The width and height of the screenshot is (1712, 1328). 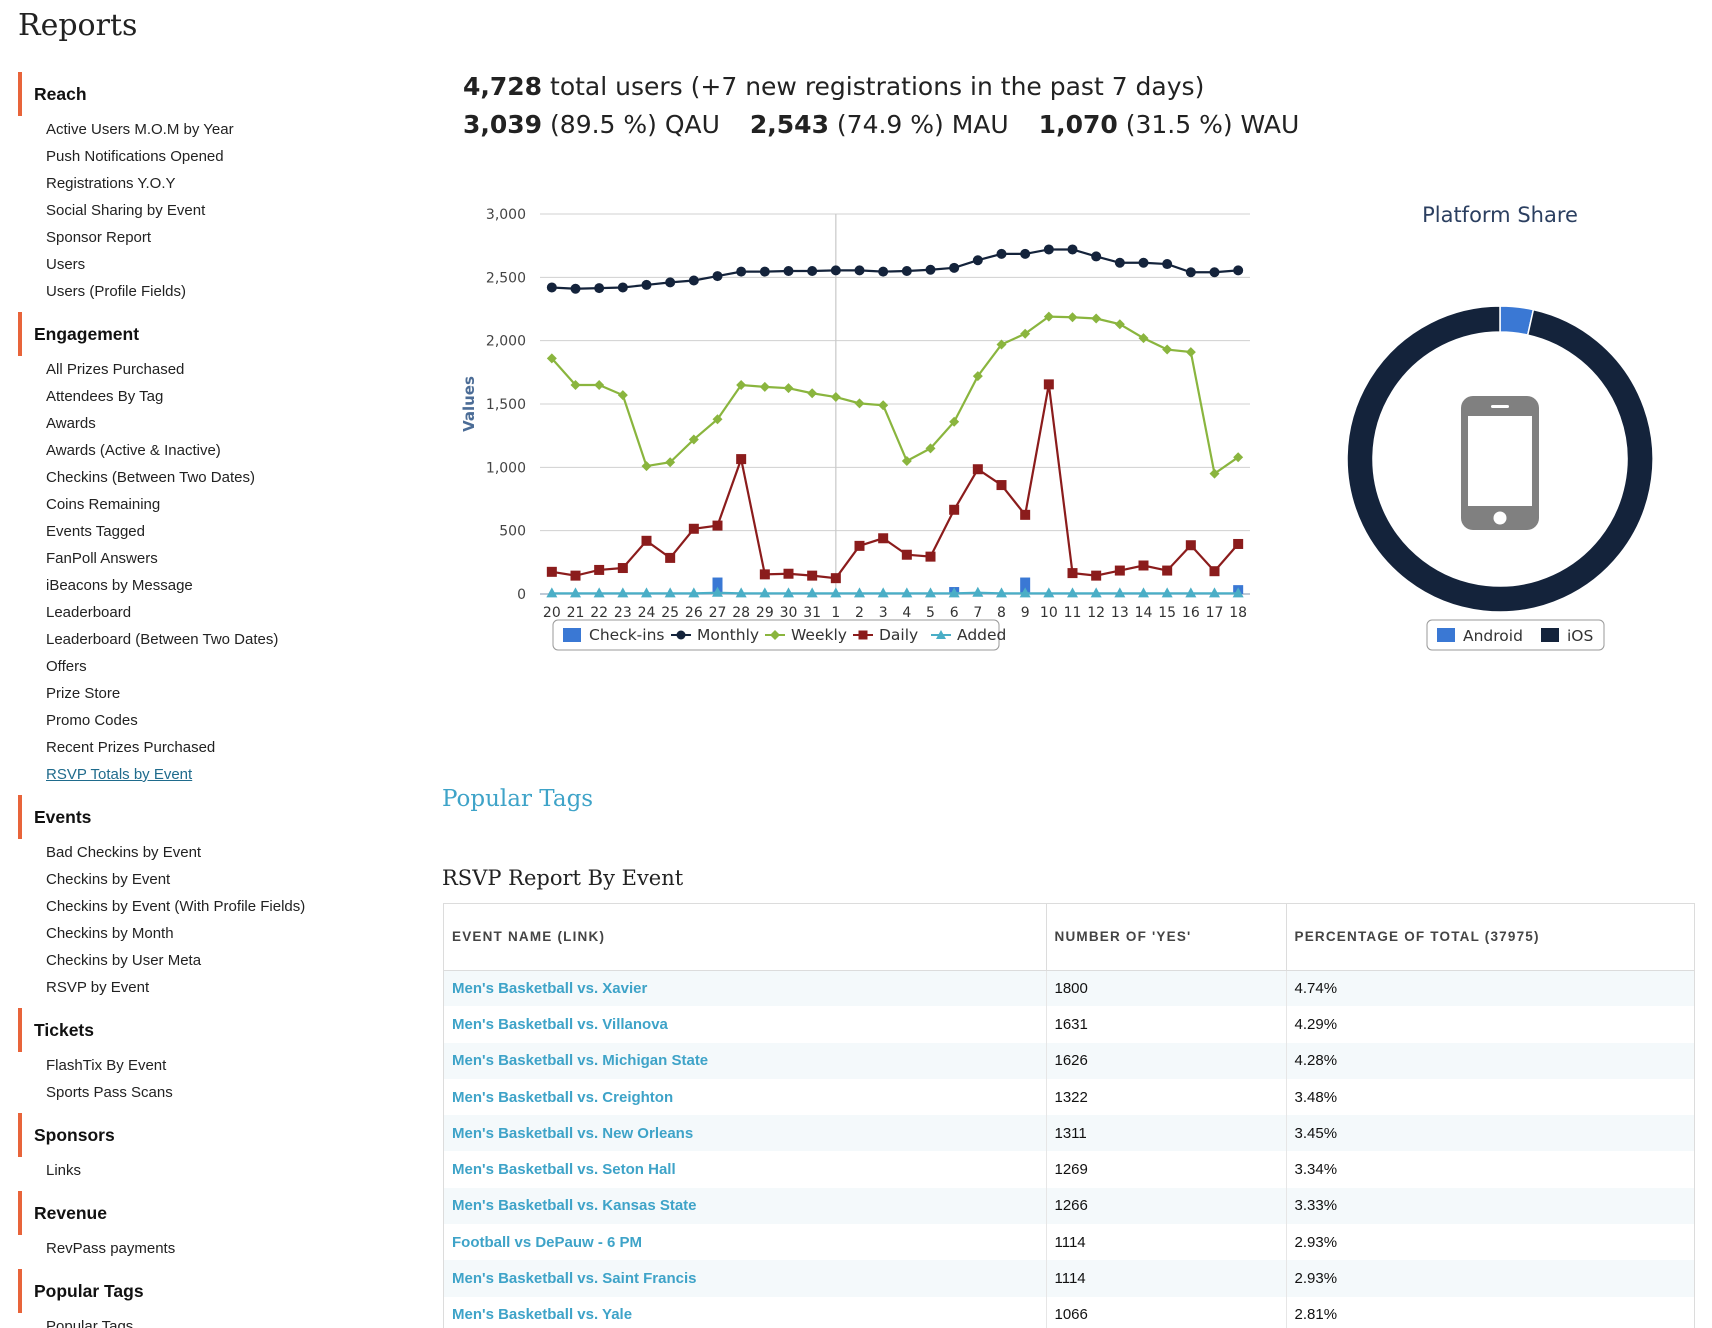 What do you see at coordinates (745, 1278) in the screenshot?
I see `event-name-link: Men's Basketball vs. Saint Francis` at bounding box center [745, 1278].